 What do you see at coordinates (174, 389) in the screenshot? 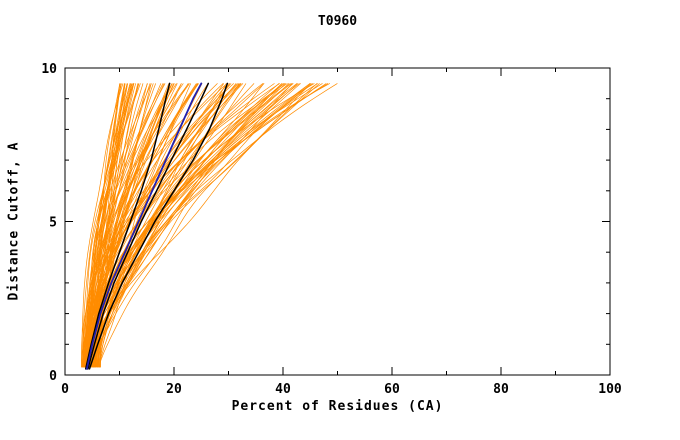
I see `x-tick-label: 20` at bounding box center [174, 389].